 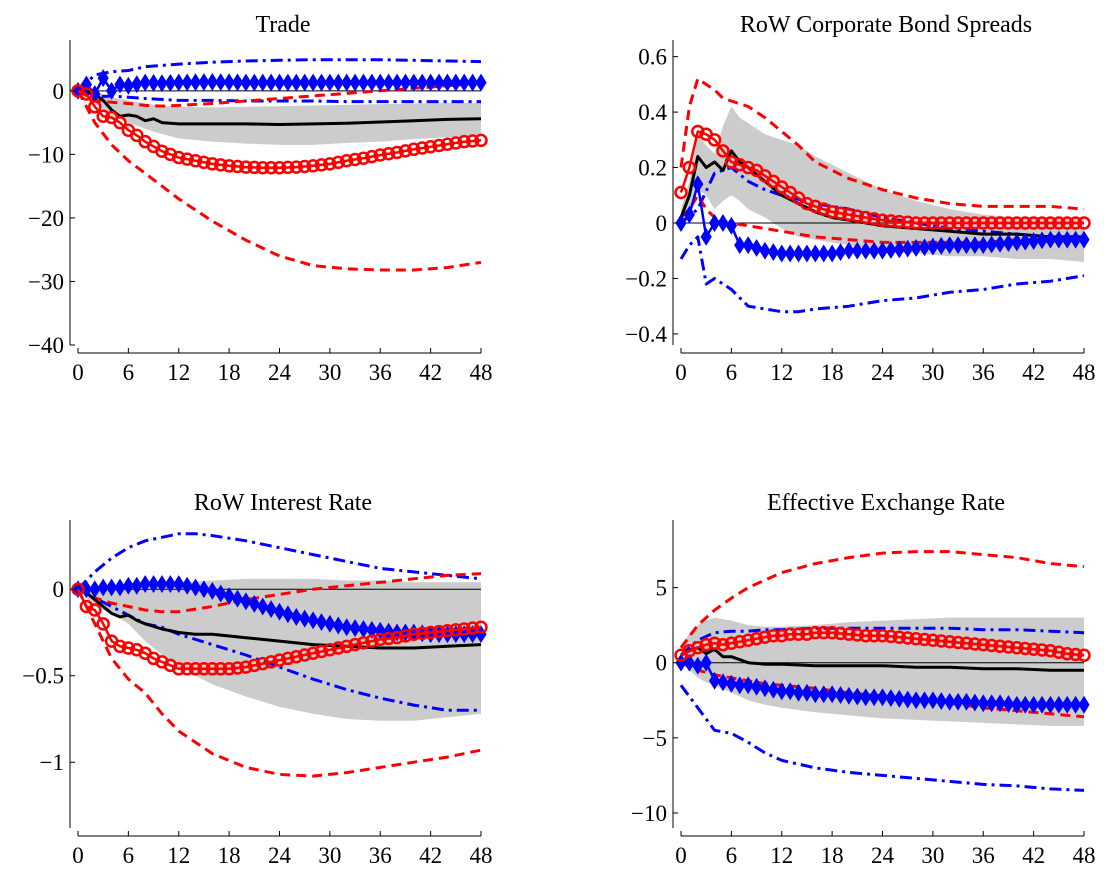 I want to click on y-tick-label: 0.2, so click(x=652, y=168).